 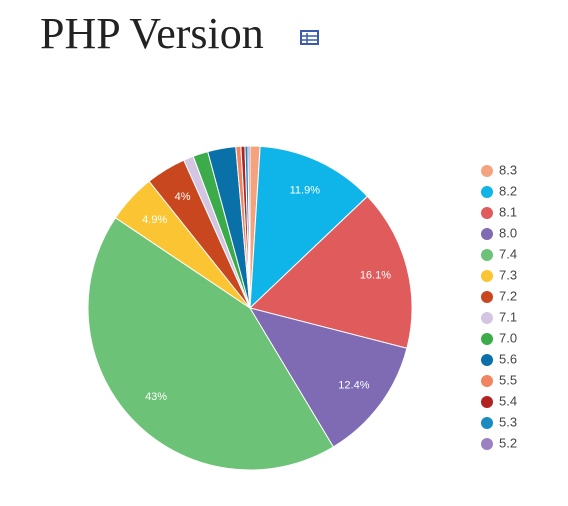 What do you see at coordinates (508, 295) in the screenshot?
I see `legend-label: 7.2` at bounding box center [508, 295].